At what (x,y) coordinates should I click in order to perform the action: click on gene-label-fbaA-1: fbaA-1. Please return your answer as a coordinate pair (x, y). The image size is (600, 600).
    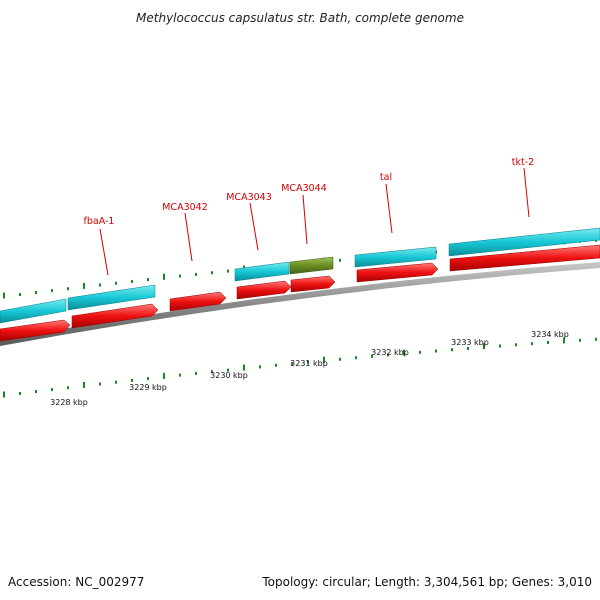
    Looking at the image, I should click on (99, 221).